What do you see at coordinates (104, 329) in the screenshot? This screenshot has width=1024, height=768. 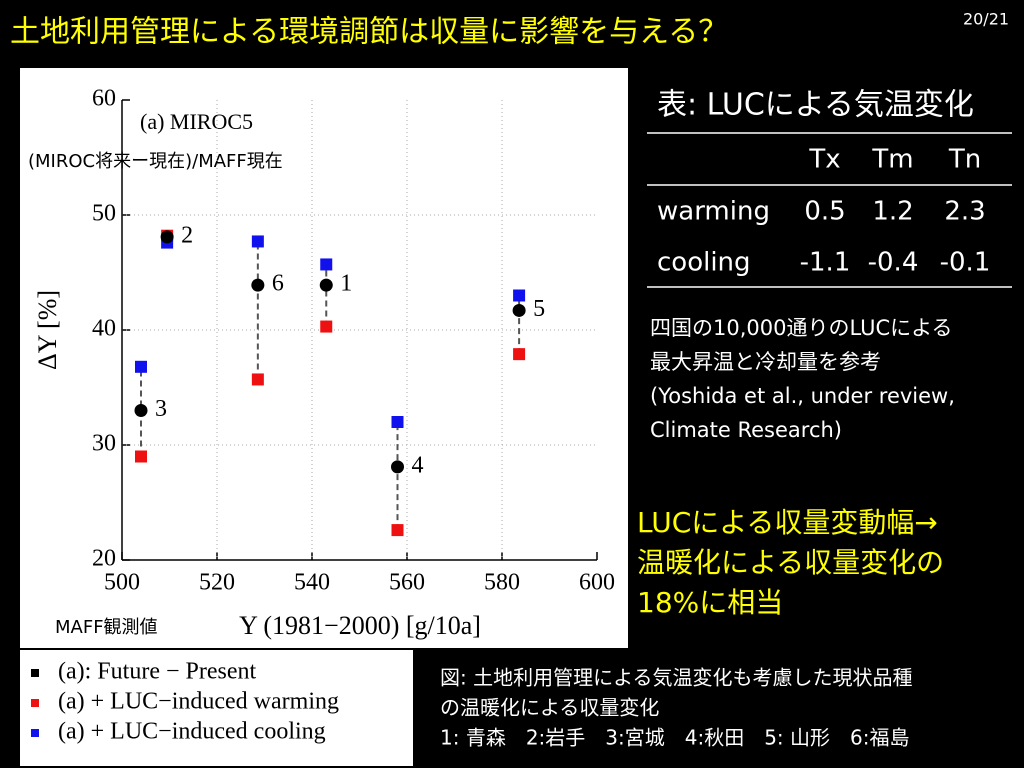 I see `y-tick-label: 40` at bounding box center [104, 329].